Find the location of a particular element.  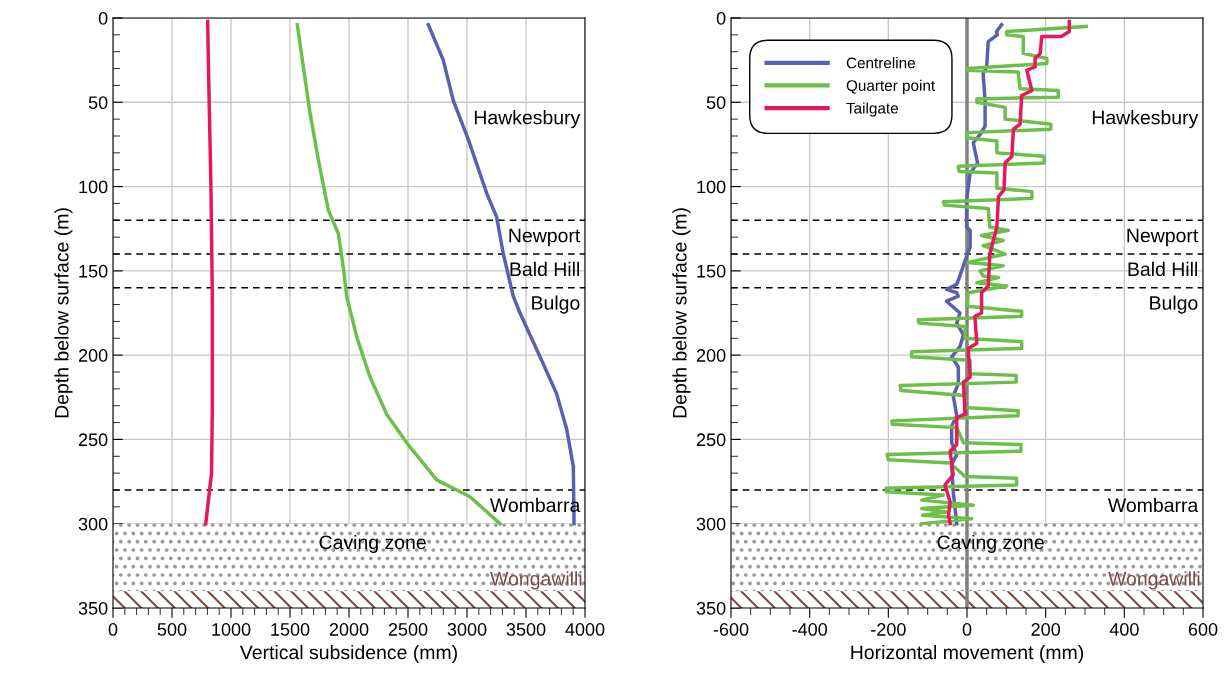

x-tick-label: 2500 is located at coordinates (408, 629).